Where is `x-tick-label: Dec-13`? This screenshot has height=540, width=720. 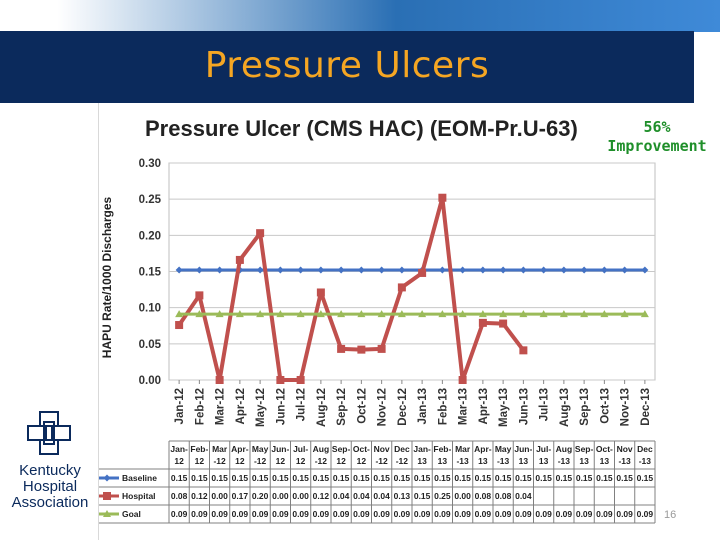 x-tick-label: Dec-13 is located at coordinates (646, 407).